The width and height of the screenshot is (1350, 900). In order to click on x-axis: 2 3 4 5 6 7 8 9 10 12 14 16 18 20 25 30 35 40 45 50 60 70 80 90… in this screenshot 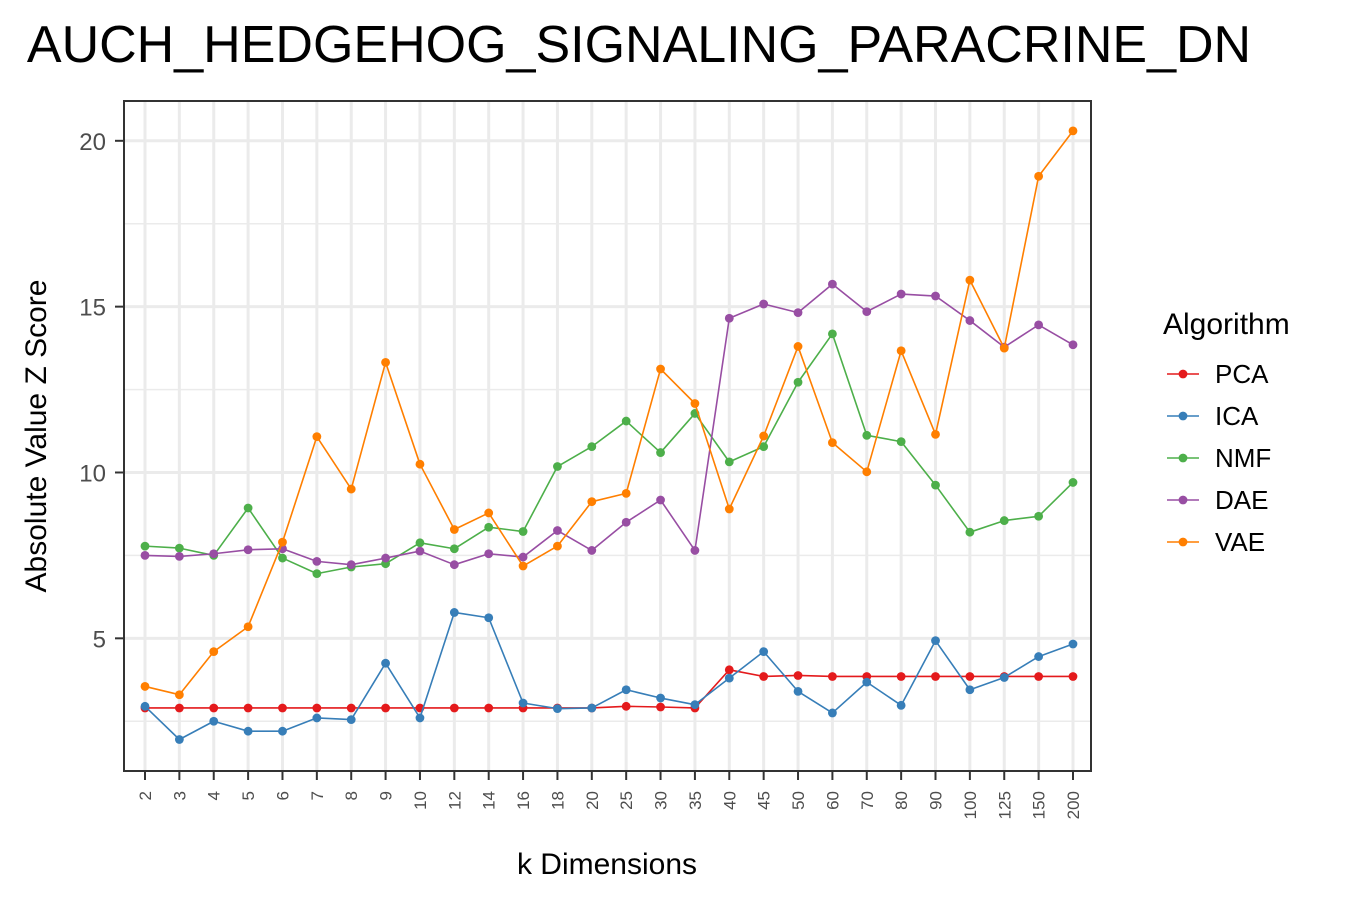, I will do `click(609, 795)`.